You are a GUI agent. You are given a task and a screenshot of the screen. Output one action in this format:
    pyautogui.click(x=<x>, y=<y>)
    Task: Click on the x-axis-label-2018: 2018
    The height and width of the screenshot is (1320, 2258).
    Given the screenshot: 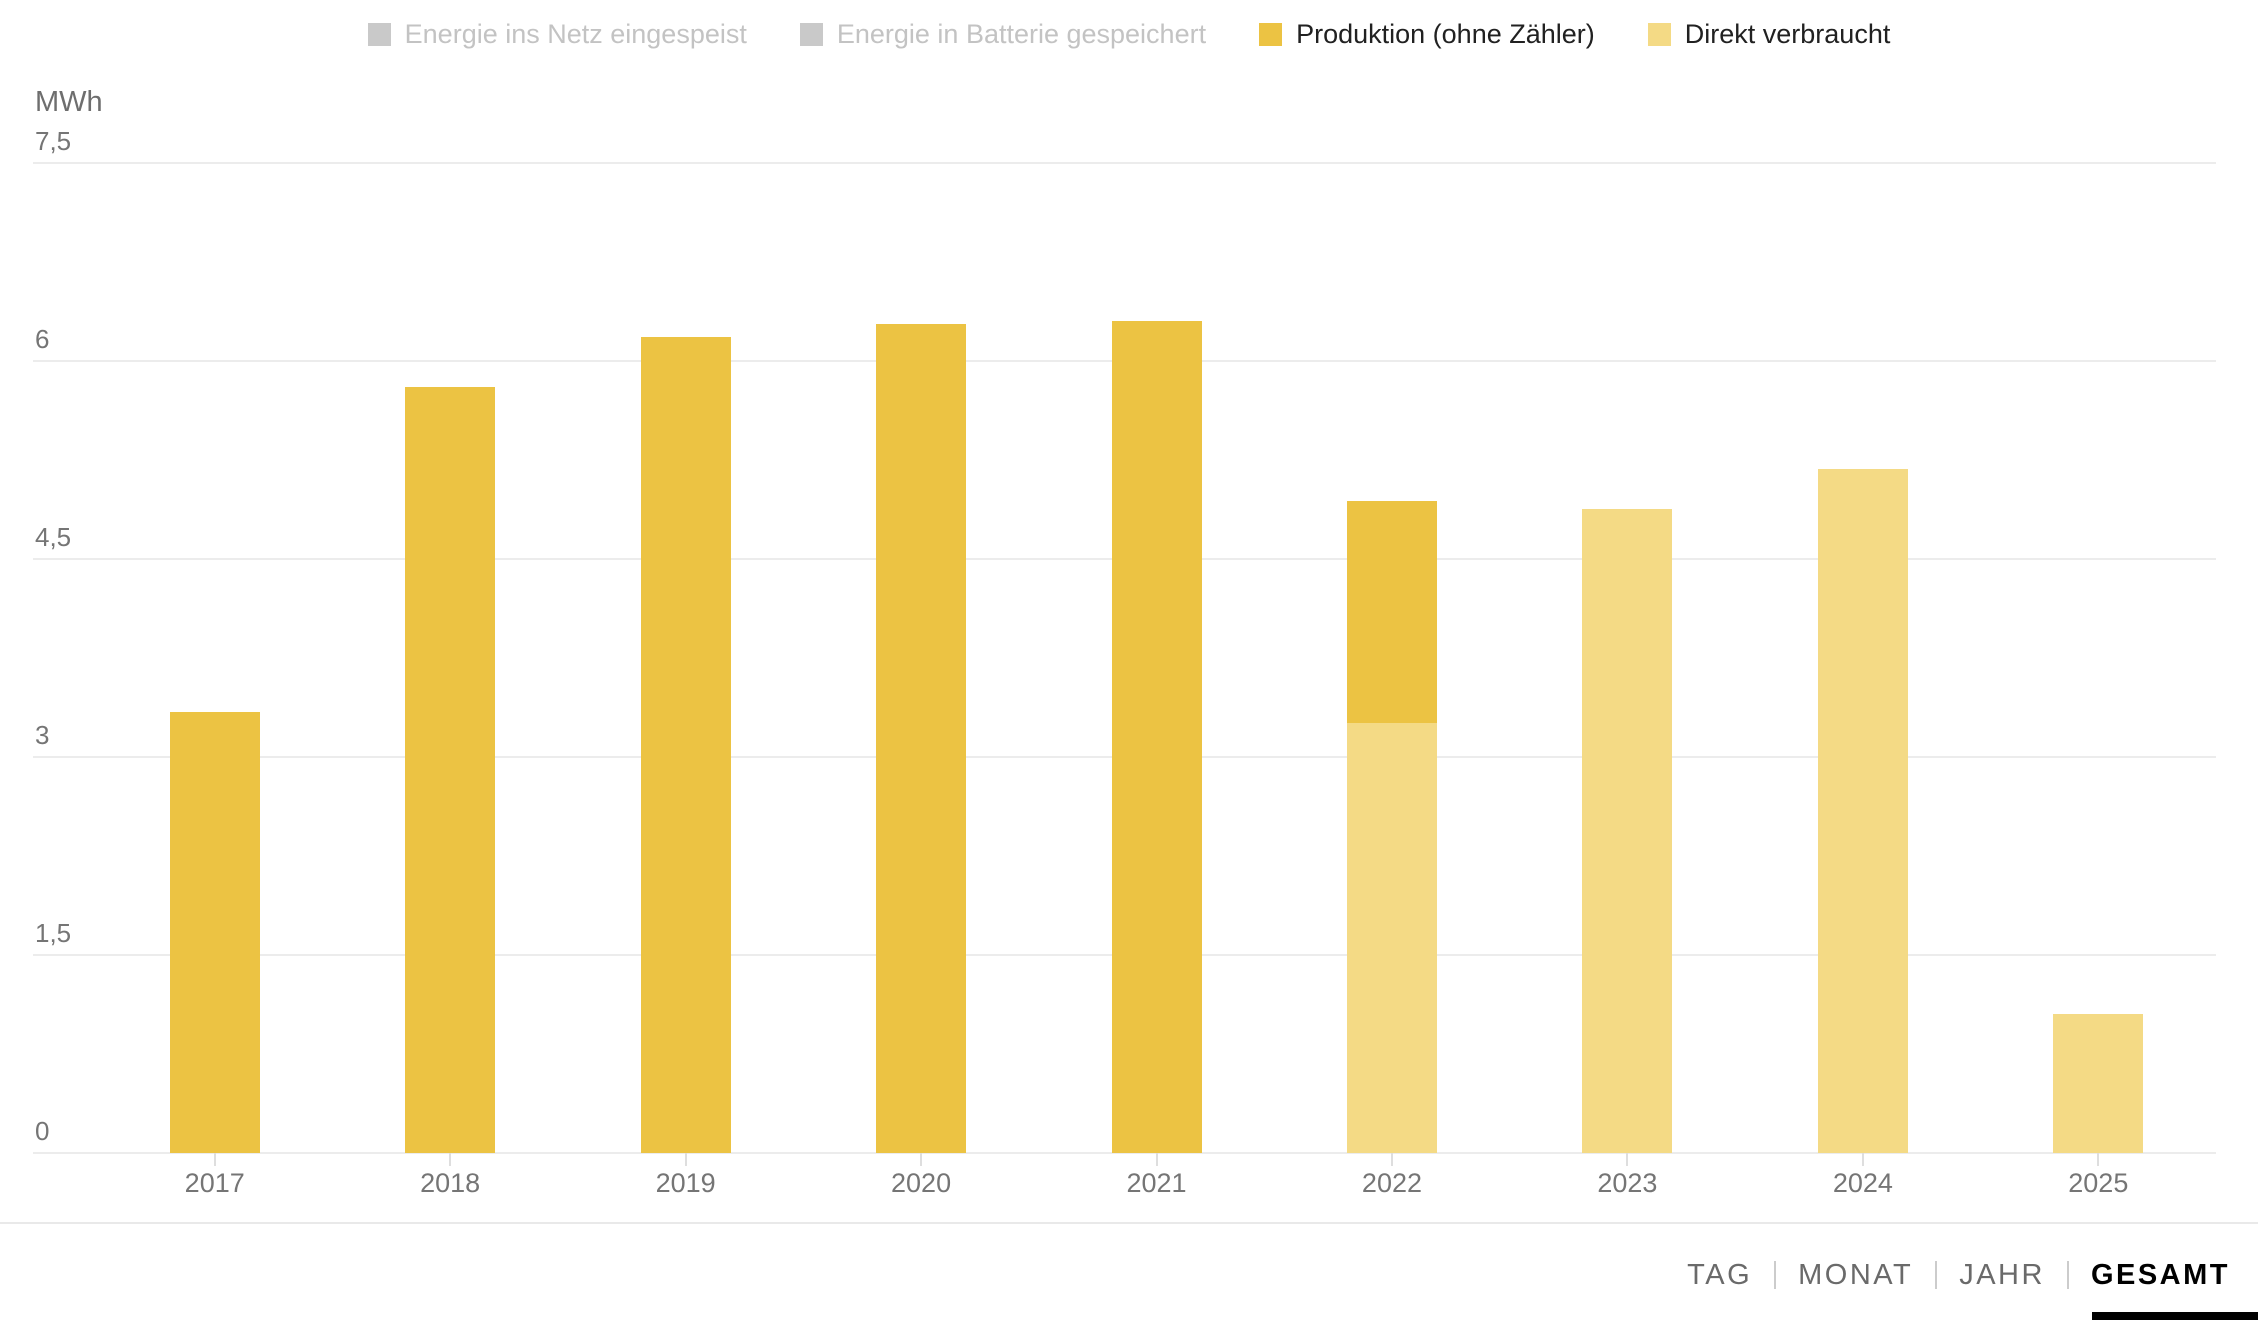 What is the action you would take?
    pyautogui.click(x=450, y=1183)
    